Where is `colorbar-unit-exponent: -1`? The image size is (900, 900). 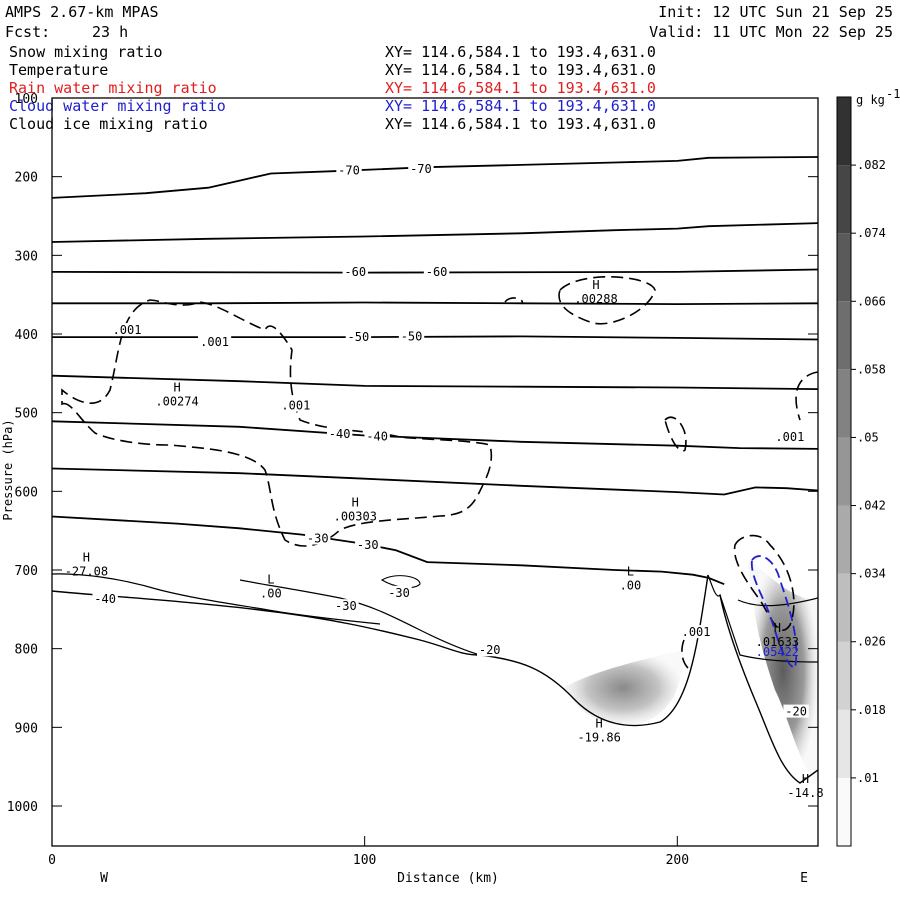 colorbar-unit-exponent: -1 is located at coordinates (893, 94).